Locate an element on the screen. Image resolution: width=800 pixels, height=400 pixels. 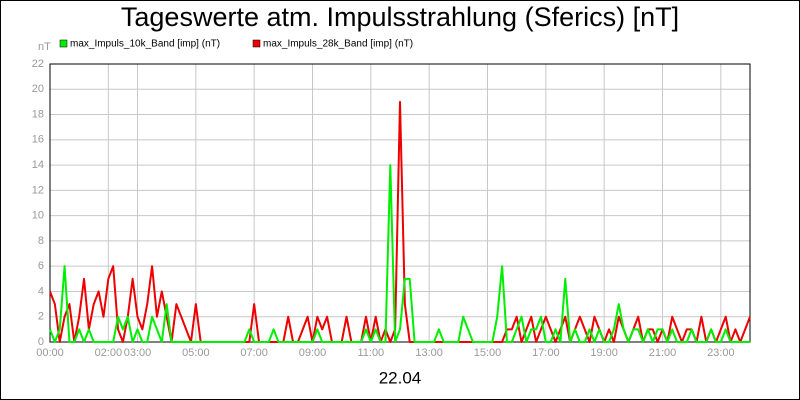
y-tick-label: 12 is located at coordinates (38, 190).